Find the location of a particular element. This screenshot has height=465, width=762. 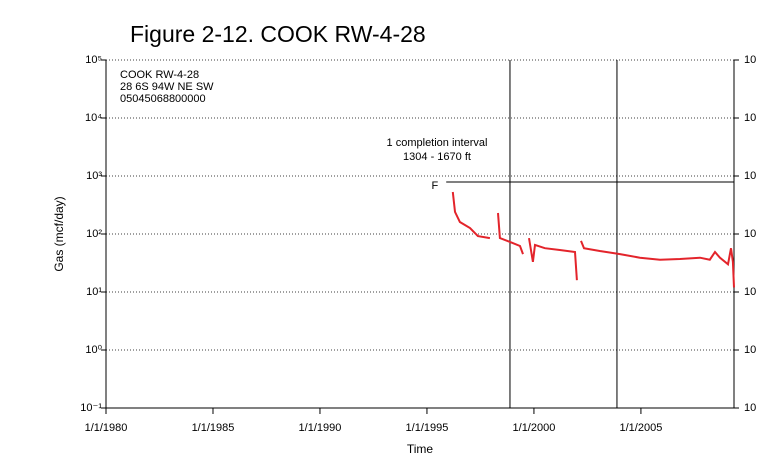

x-tick-label: 1/1/2000 is located at coordinates (534, 428).